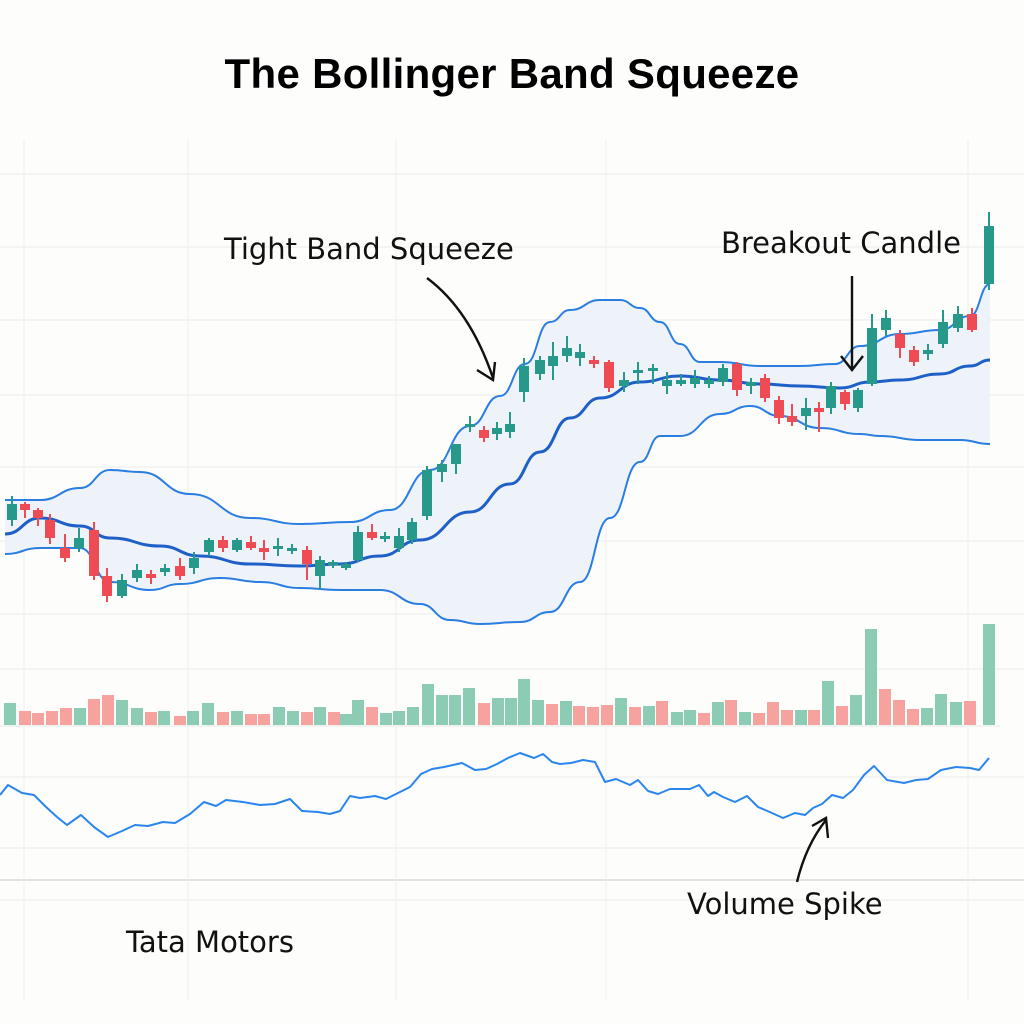 The image size is (1024, 1024). Describe the element at coordinates (369, 249) in the screenshot. I see `annotation-tight-band-squeeze: Tight Band Squeeze` at that location.